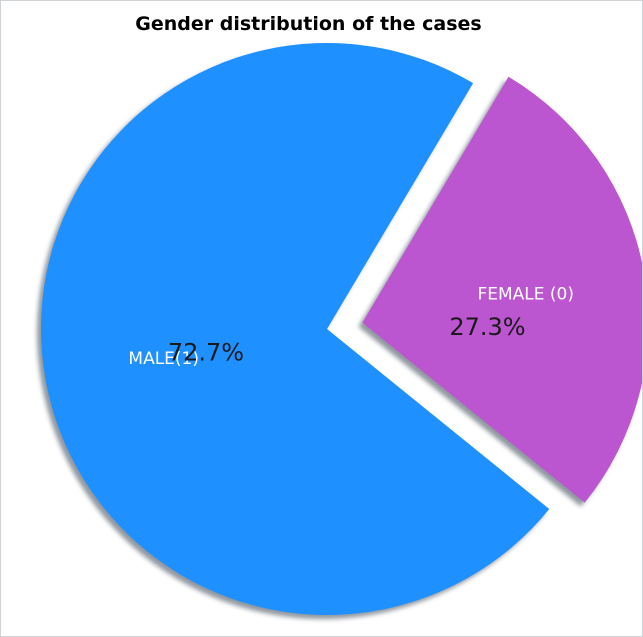  Describe the element at coordinates (308, 24) in the screenshot. I see `chart-title: Gender distribution of the cases` at that location.